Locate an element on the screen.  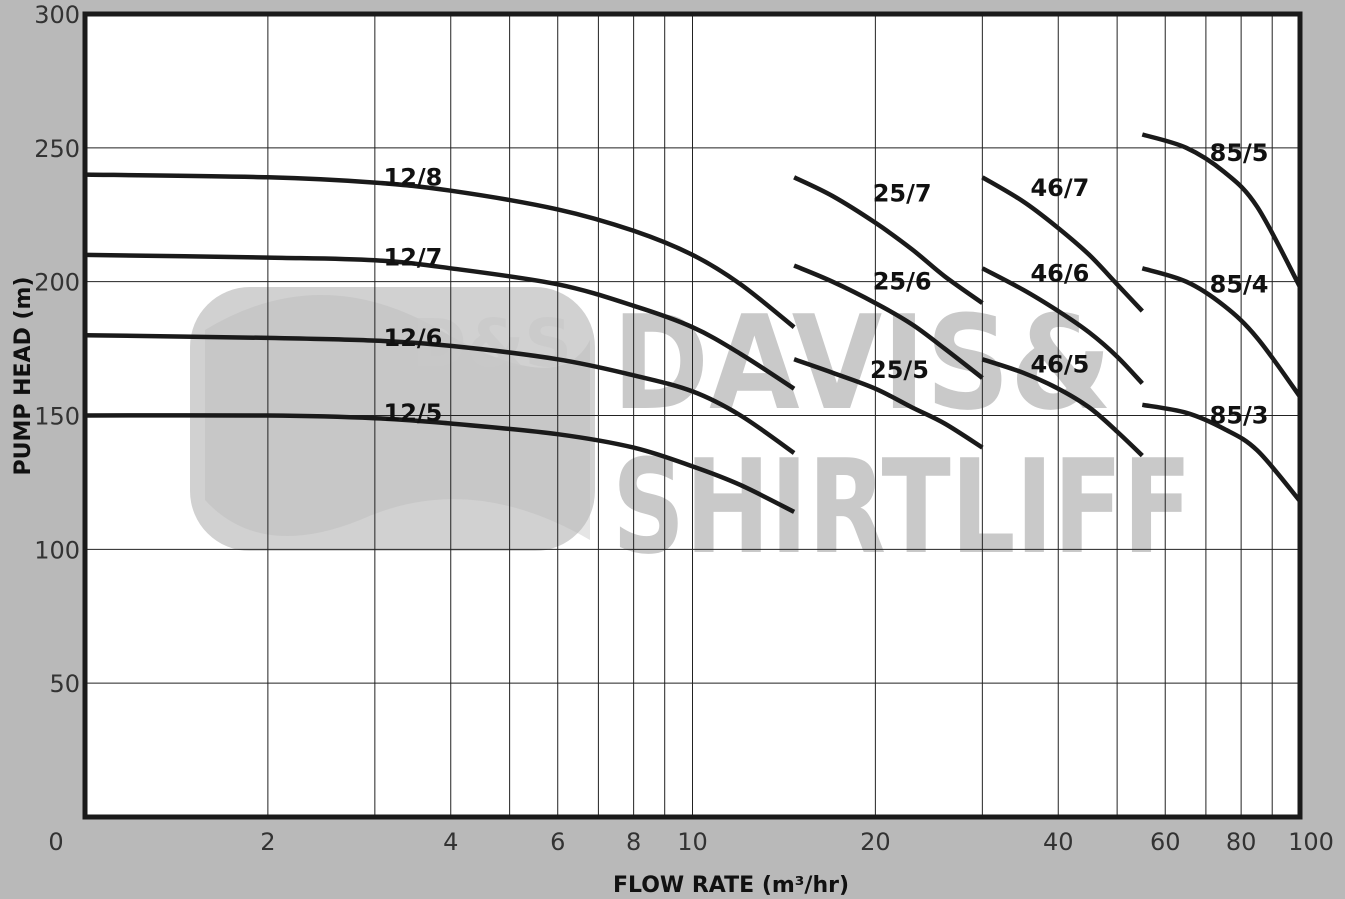
x-tick-label: 60 is located at coordinates (1165, 842).